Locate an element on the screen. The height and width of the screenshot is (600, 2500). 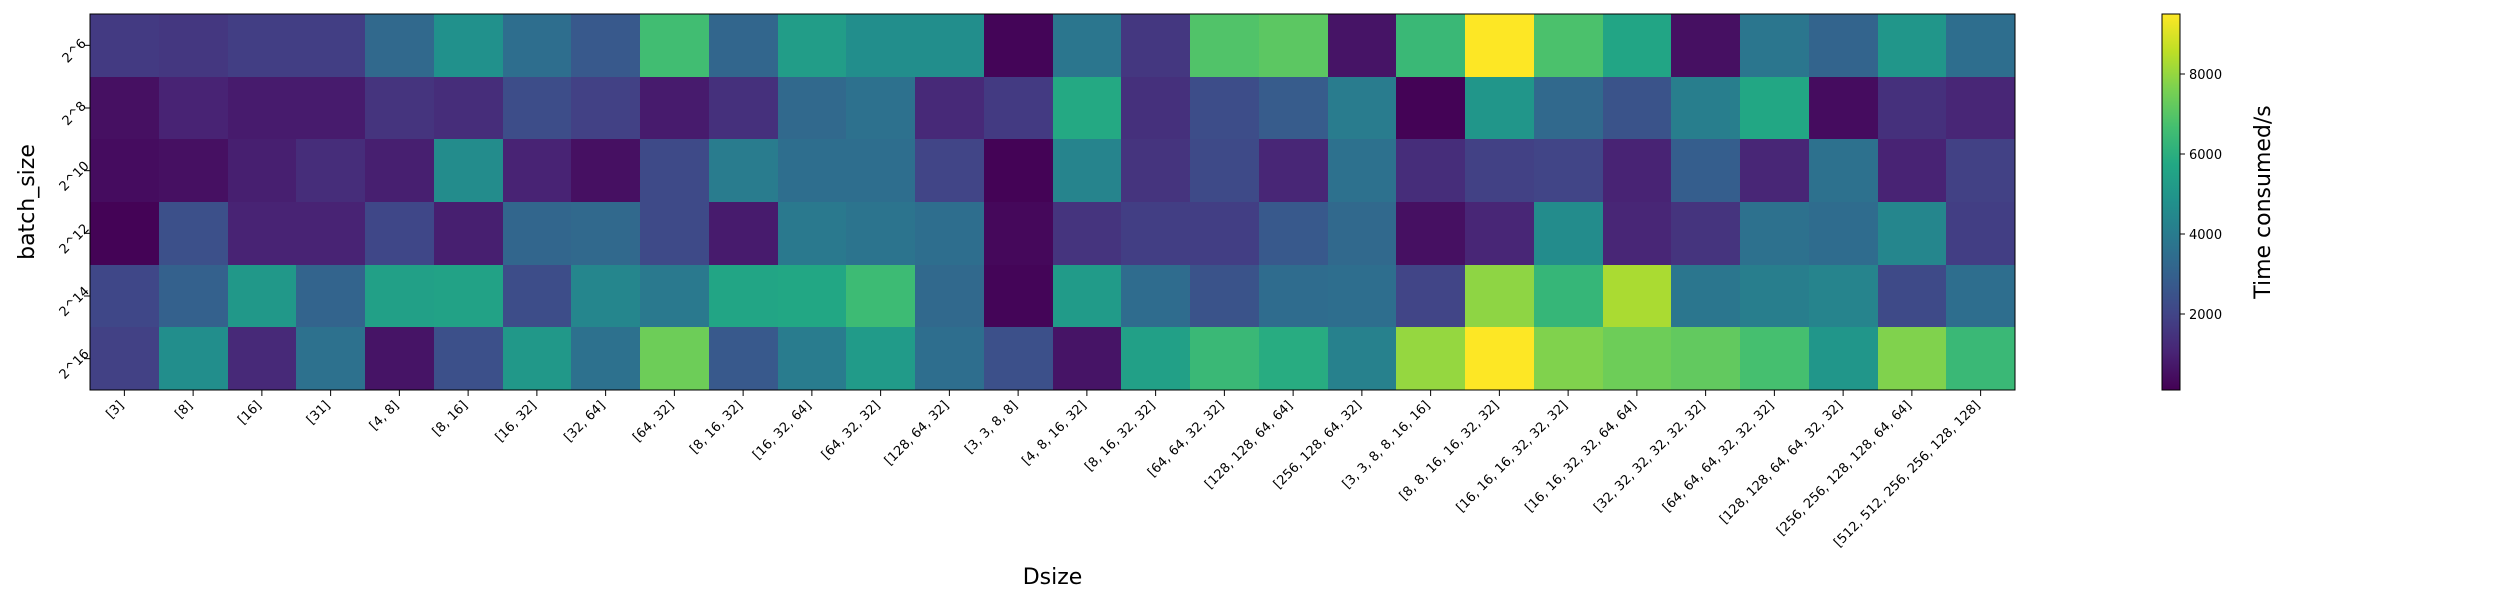
x-tick-label: [64, 32] is located at coordinates (653, 421).